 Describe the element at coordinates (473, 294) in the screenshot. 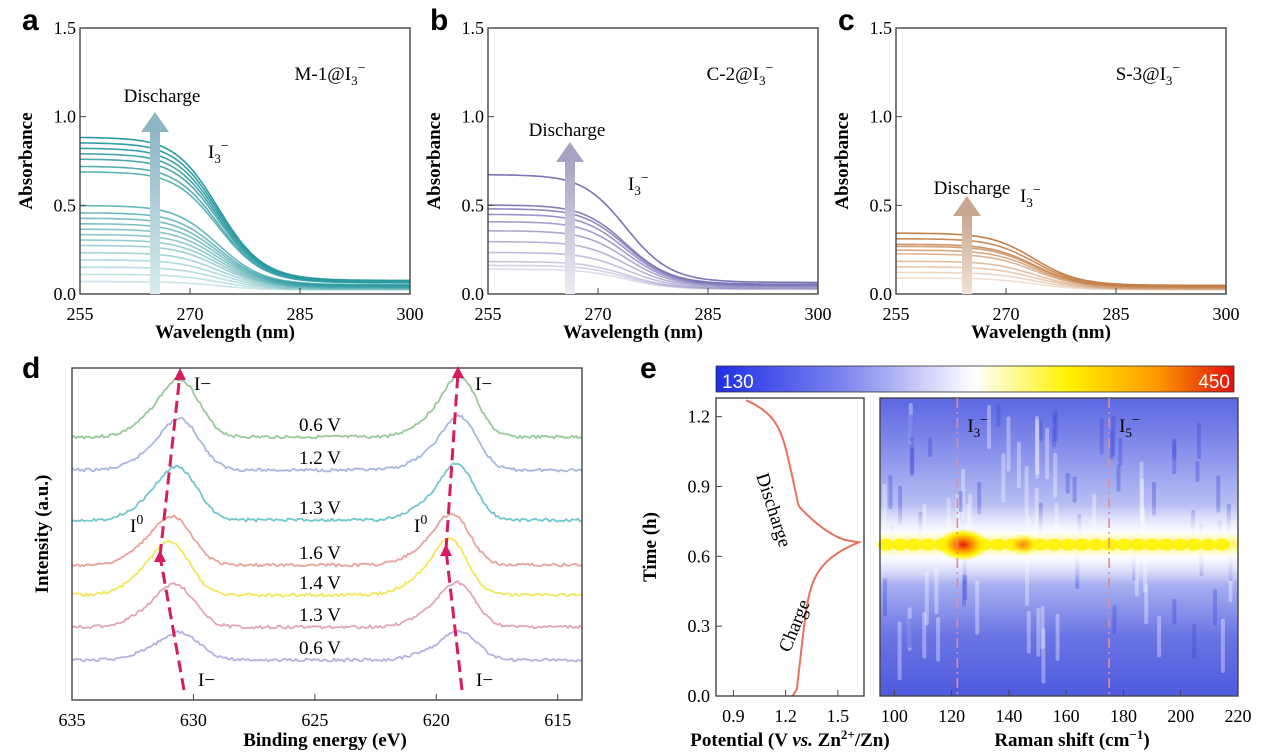

I see `y-tick-label: 0.0` at that location.